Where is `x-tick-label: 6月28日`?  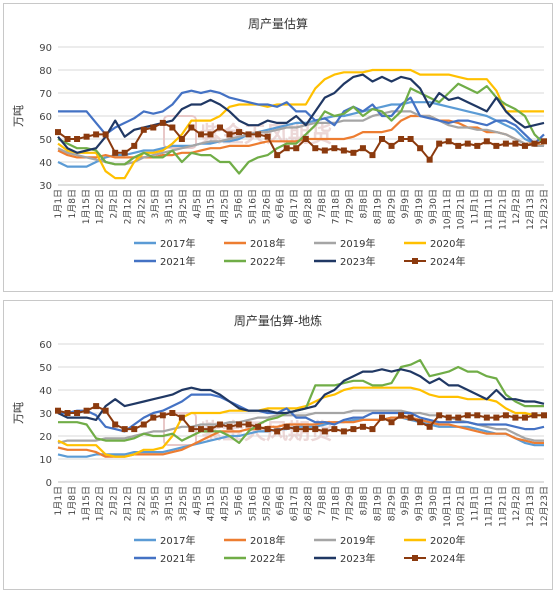 x-tick-label: 6月28日 is located at coordinates (308, 206).